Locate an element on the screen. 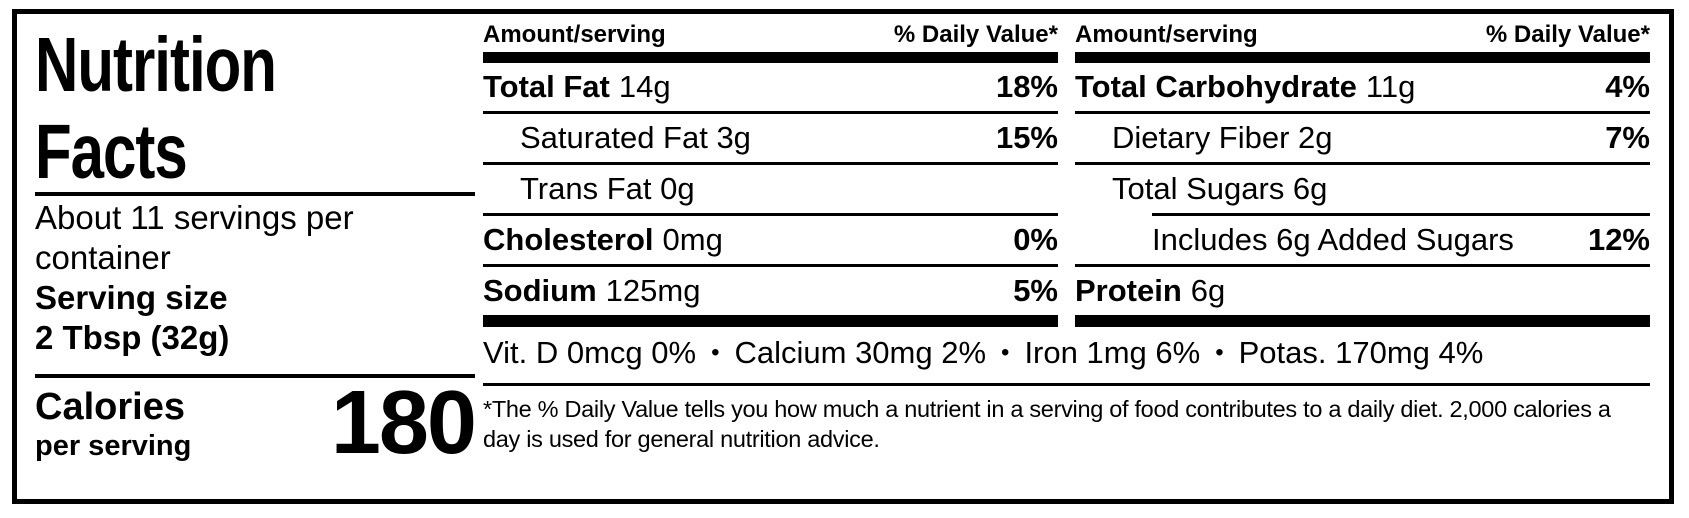 The height and width of the screenshot is (518, 1689). row-trans-fat: Trans Fat 0g is located at coordinates (770, 189).